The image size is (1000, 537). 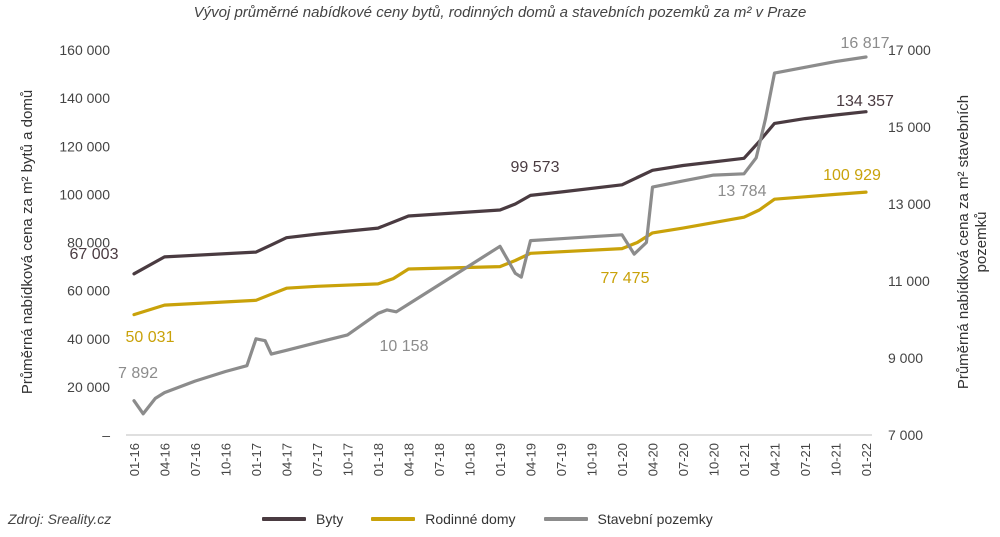 What do you see at coordinates (535, 167) in the screenshot?
I see `data-label: 99 573` at bounding box center [535, 167].